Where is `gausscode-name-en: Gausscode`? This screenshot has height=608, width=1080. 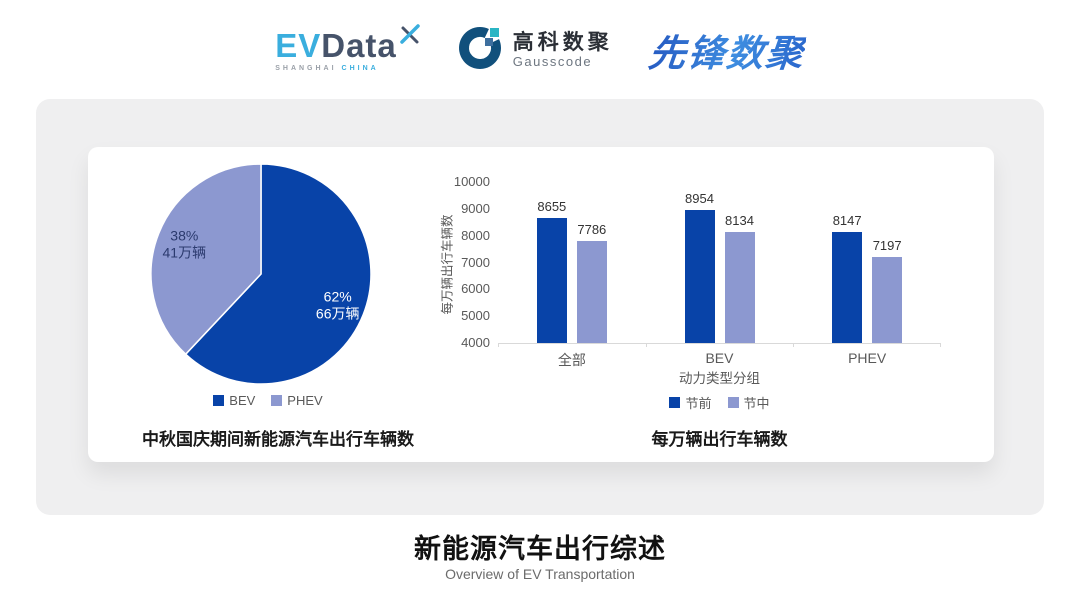 gausscode-name-en: Gausscode is located at coordinates (552, 62).